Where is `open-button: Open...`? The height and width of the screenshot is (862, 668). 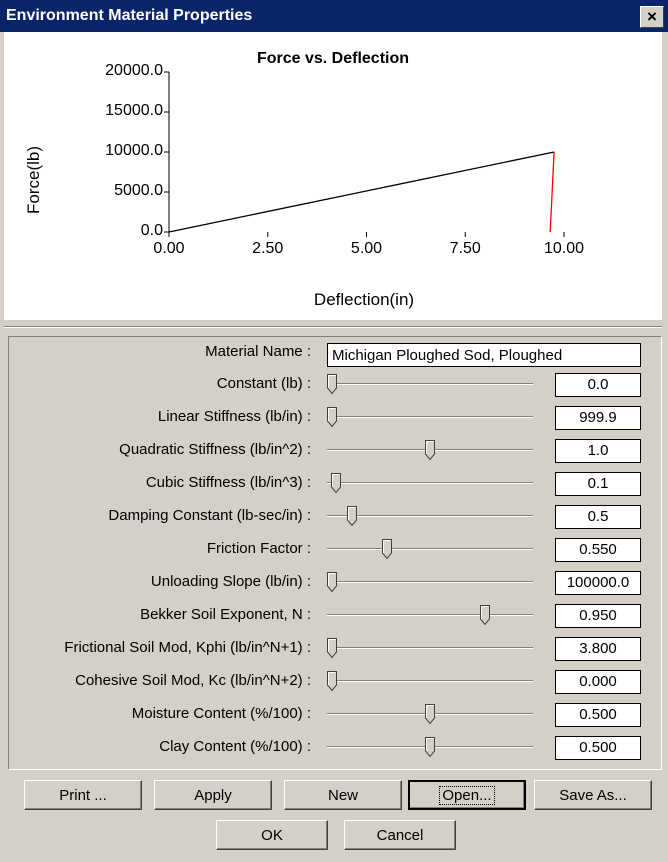
open-button: Open... is located at coordinates (467, 795).